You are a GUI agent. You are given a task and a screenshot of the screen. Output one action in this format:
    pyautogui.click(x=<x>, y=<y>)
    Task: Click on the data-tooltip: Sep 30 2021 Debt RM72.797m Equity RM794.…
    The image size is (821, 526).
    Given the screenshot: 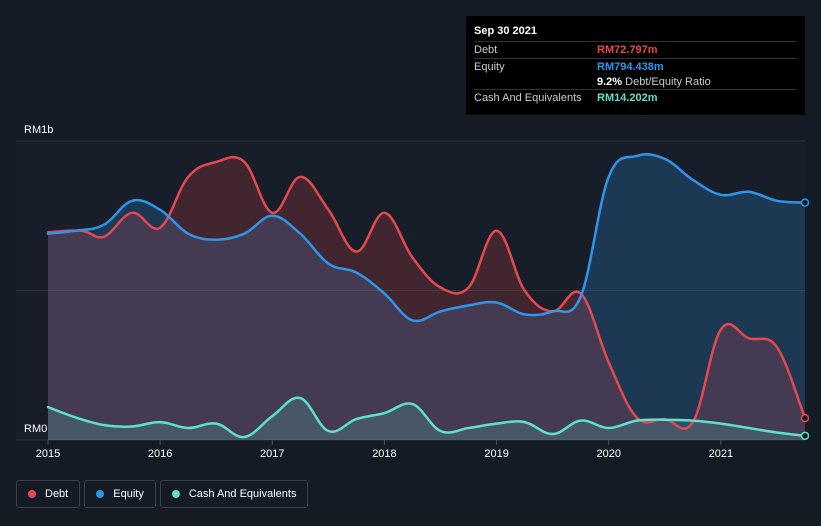 What is the action you would take?
    pyautogui.click(x=635, y=65)
    